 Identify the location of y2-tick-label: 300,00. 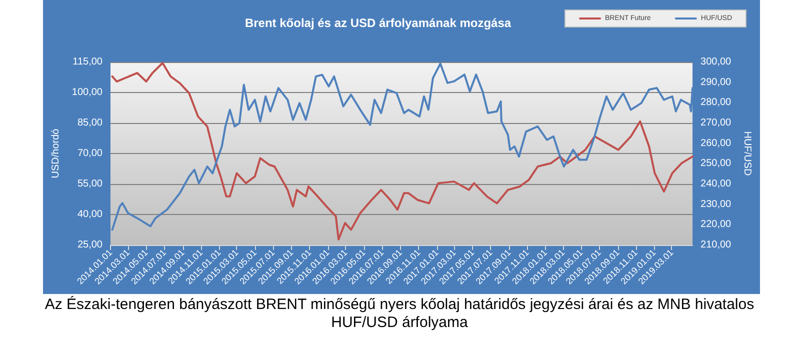
(716, 62).